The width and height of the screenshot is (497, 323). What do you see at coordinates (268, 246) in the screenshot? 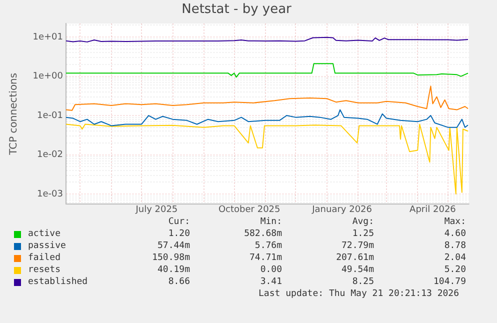
I see `text: 5.76m` at bounding box center [268, 246].